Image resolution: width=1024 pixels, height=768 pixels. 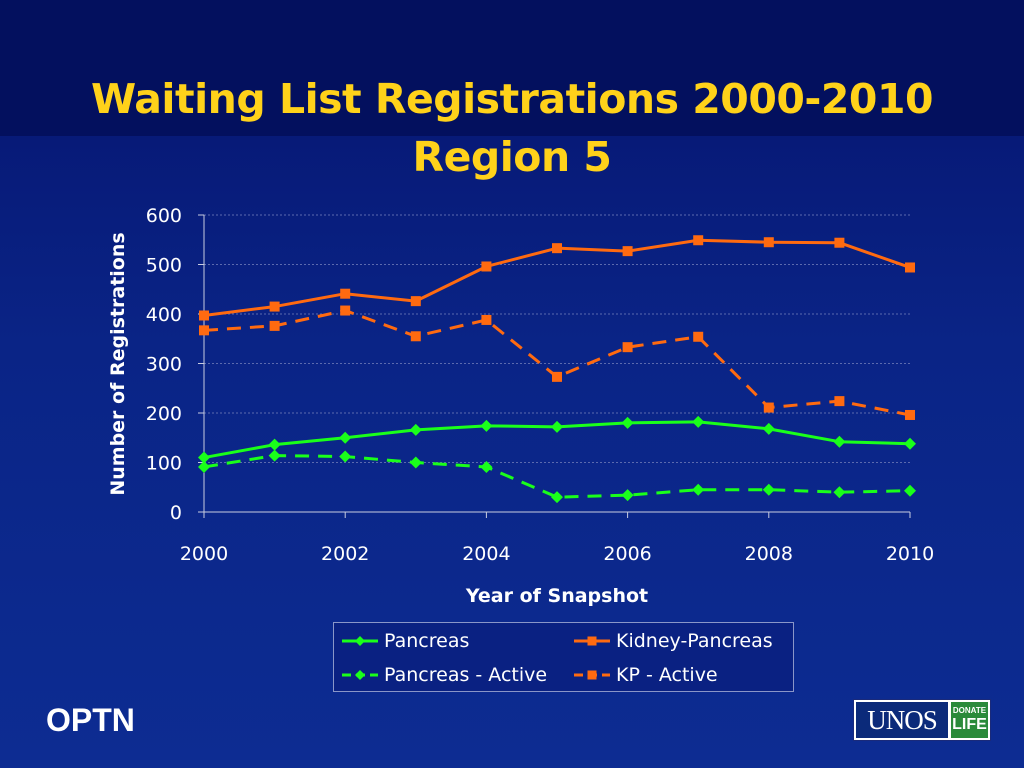 What do you see at coordinates (910, 414) in the screenshot?
I see `point-kp-active-2010` at bounding box center [910, 414].